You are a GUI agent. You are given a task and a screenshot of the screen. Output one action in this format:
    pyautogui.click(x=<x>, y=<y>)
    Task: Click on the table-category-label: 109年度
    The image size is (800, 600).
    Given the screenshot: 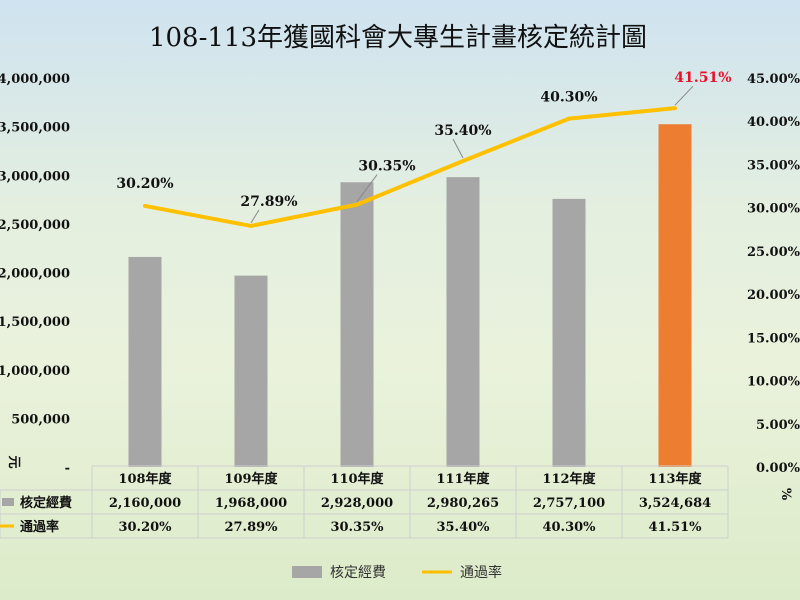 What is the action you would take?
    pyautogui.click(x=251, y=479)
    